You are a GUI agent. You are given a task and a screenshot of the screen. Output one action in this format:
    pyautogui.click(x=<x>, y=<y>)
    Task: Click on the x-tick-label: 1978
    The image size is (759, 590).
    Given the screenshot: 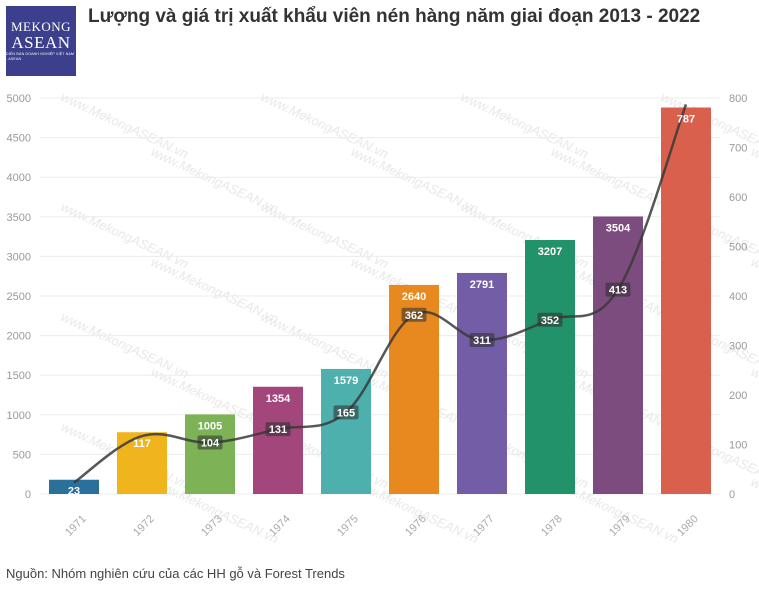 What is the action you would take?
    pyautogui.click(x=552, y=526)
    